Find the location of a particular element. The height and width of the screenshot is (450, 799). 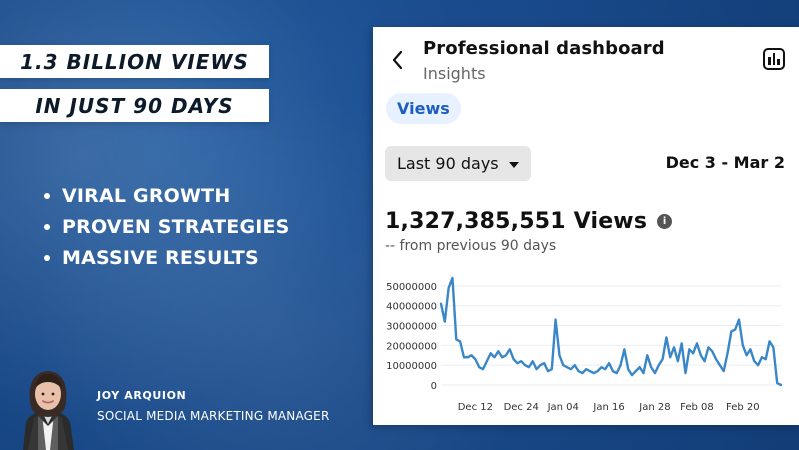

benefit-label: VIRAL GROWTH is located at coordinates (146, 196).